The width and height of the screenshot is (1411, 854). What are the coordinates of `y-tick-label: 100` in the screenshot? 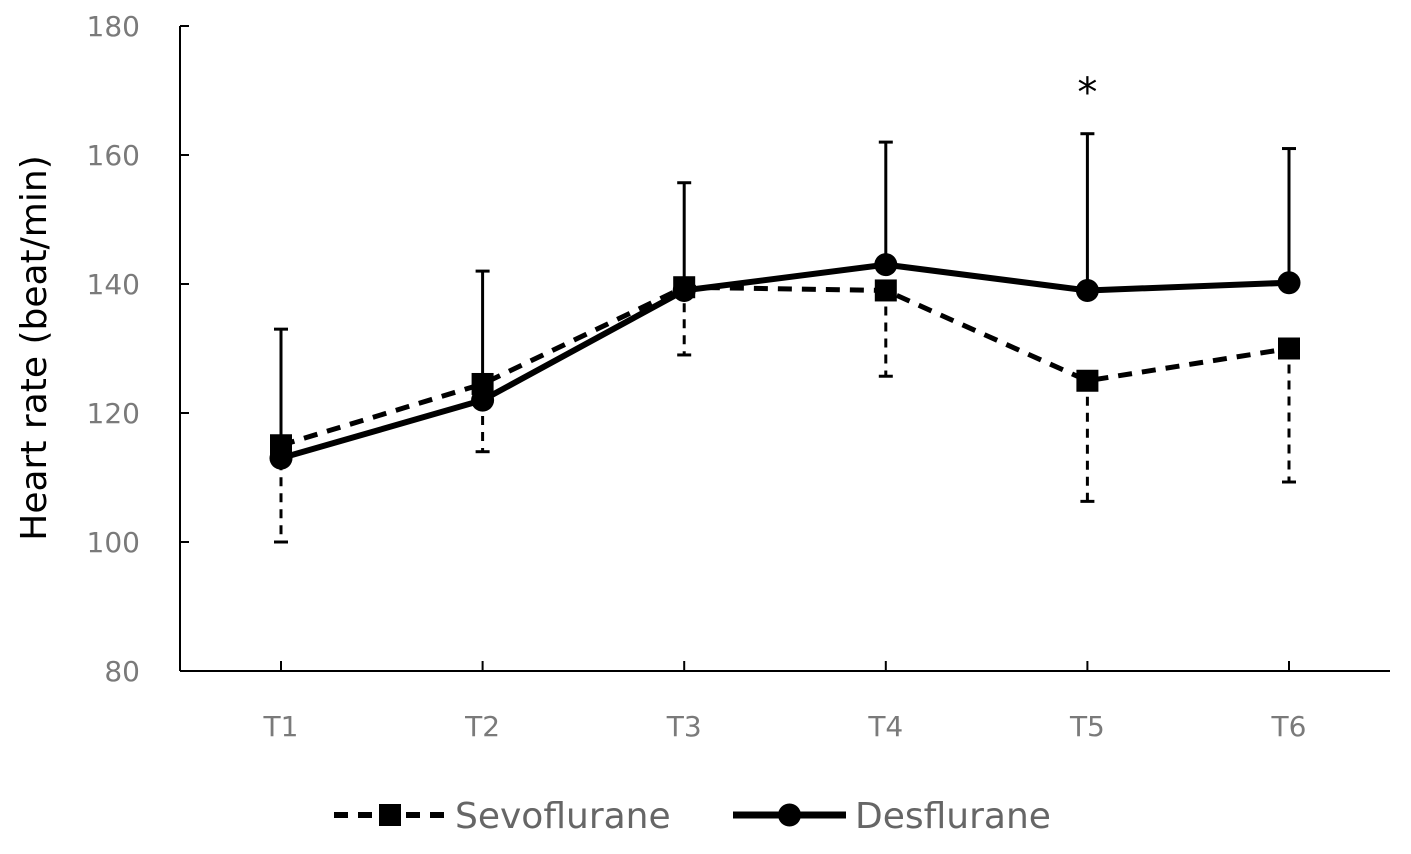 It's located at (113, 542).